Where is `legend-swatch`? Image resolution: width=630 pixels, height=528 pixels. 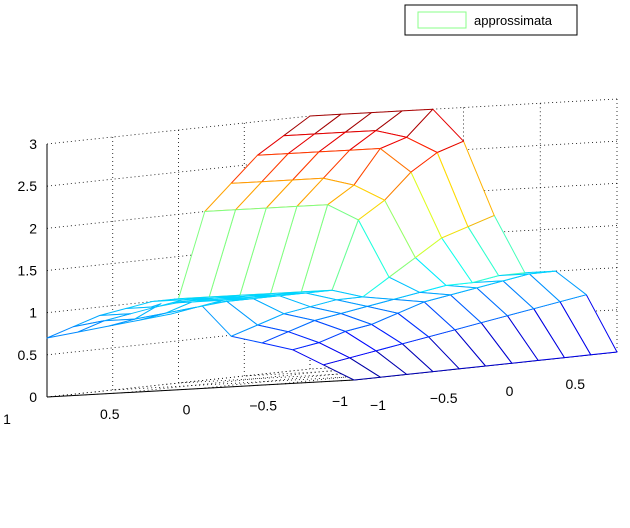
legend-swatch is located at coordinates (442, 20).